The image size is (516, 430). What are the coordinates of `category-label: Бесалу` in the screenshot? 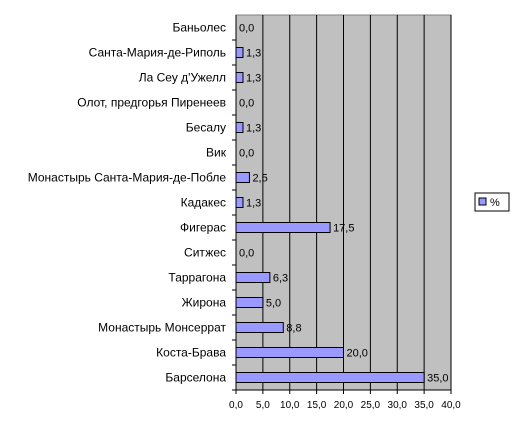 It's located at (206, 128).